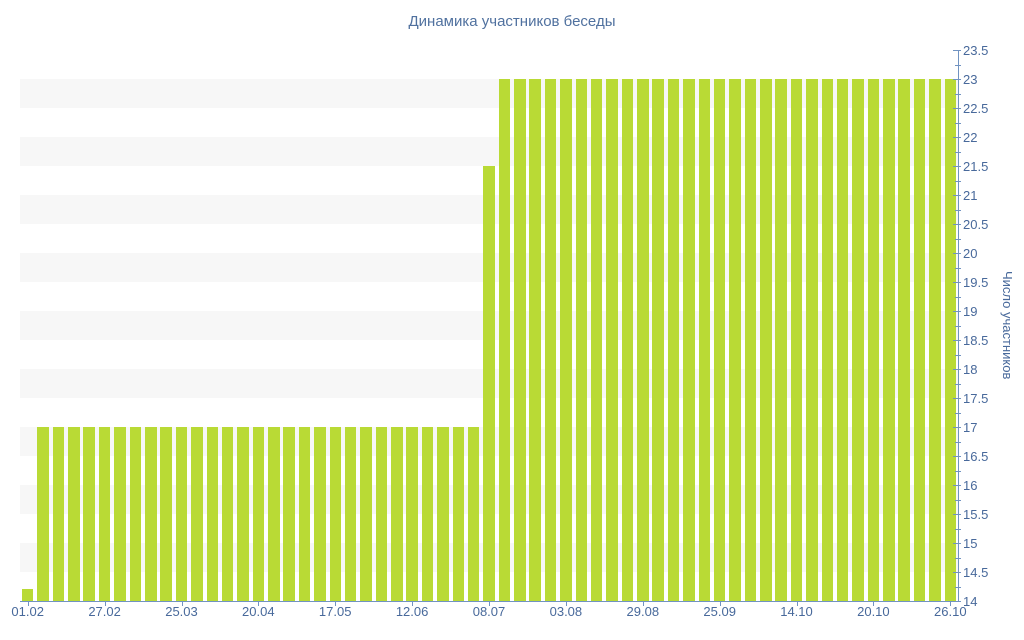  What do you see at coordinates (489, 611) in the screenshot?
I see `x-tick-label: 08.07` at bounding box center [489, 611].